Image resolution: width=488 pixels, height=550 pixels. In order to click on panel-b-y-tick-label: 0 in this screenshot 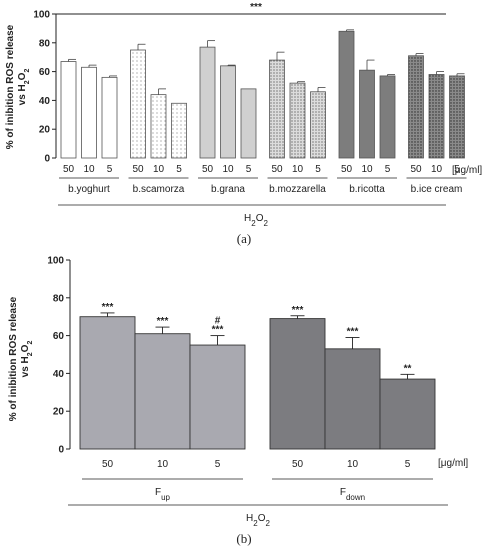, I will do `click(61, 450)`.